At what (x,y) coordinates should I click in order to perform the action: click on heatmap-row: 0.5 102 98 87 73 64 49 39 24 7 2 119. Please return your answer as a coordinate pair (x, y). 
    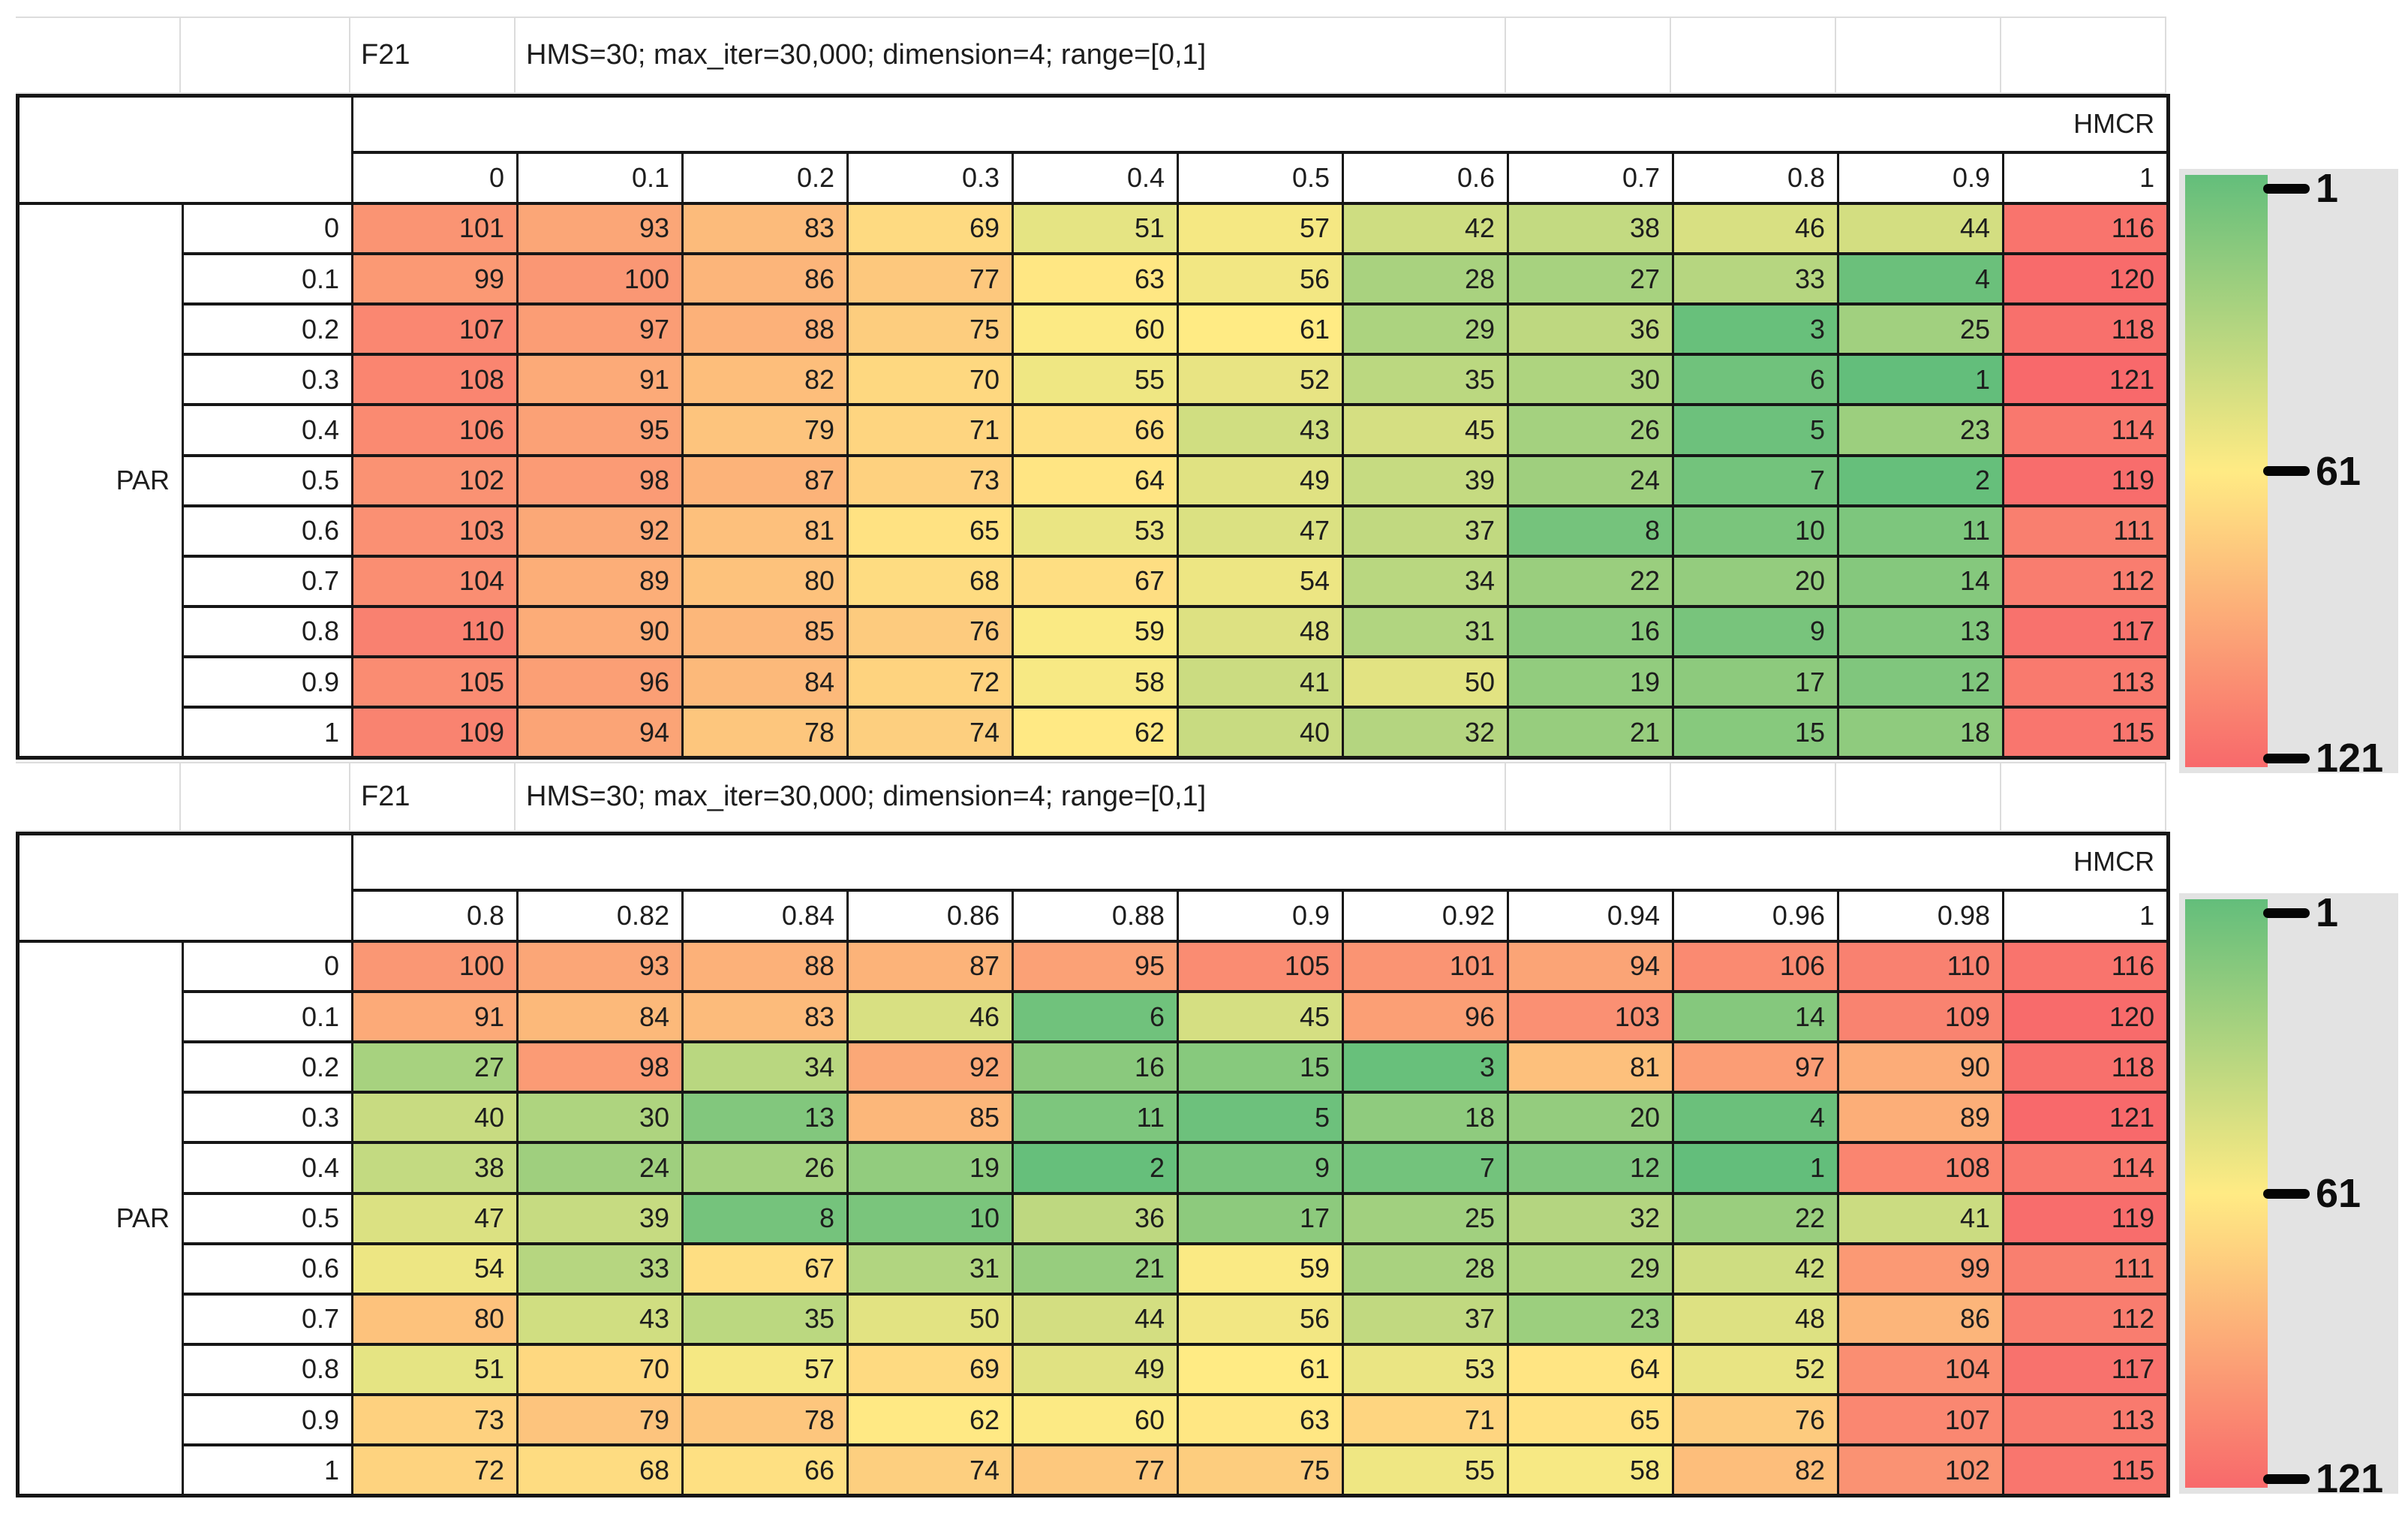
    Looking at the image, I should click on (1094, 480).